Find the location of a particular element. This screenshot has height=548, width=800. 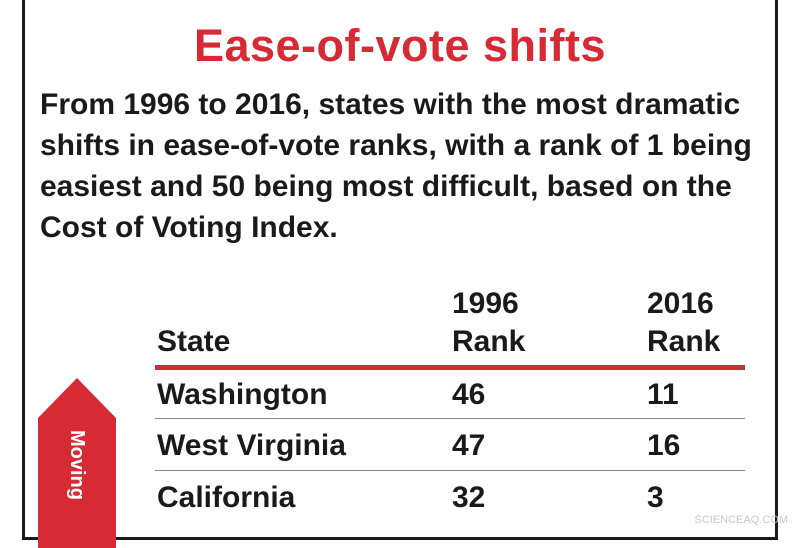

header-state: State is located at coordinates (193, 342).